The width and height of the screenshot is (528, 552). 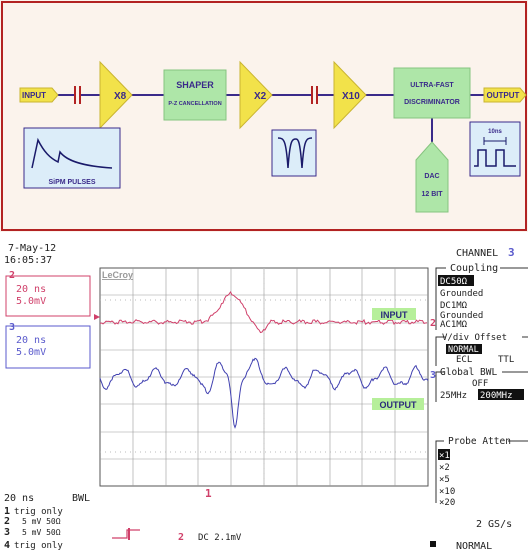 I want to click on acq-mode-indicator-icon, so click(x=433, y=544).